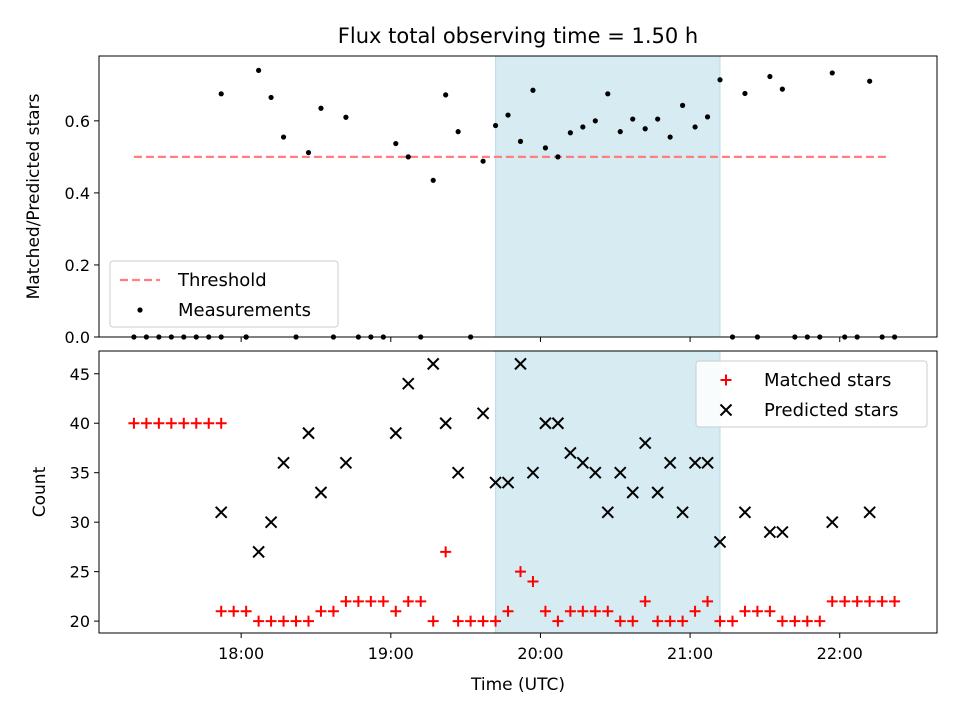 The height and width of the screenshot is (720, 960). What do you see at coordinates (726, 410) in the screenshot?
I see `legend-marker-swatch` at bounding box center [726, 410].